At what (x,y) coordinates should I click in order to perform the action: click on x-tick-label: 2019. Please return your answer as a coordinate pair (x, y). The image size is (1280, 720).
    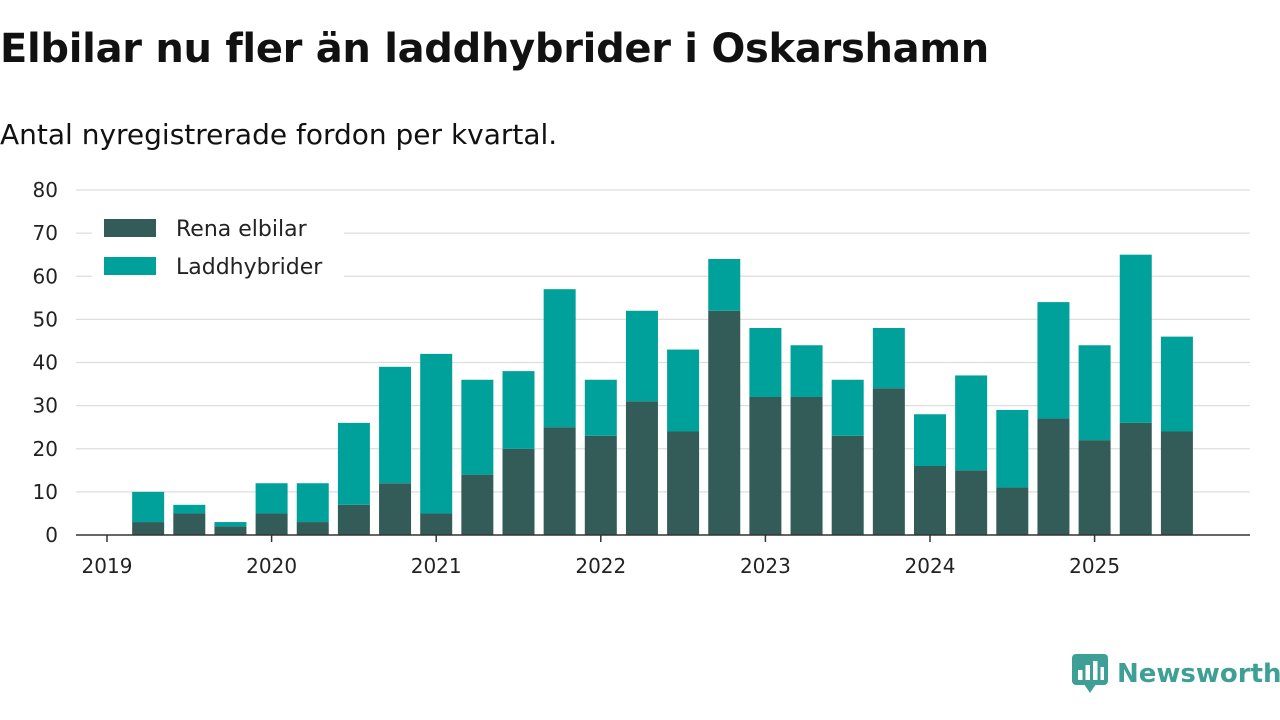
    Looking at the image, I should click on (107, 566).